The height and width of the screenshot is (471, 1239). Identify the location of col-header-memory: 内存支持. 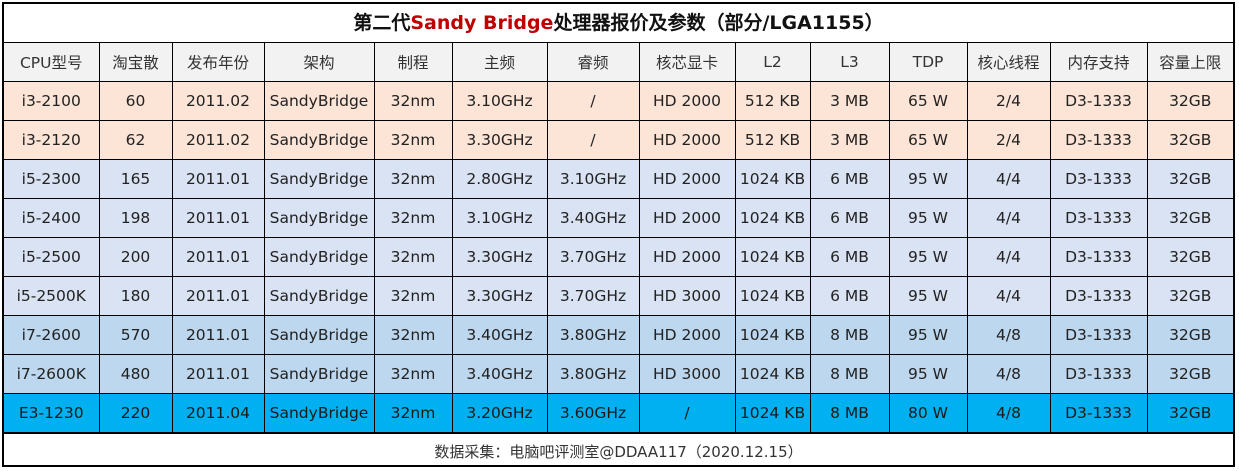
(1098, 62).